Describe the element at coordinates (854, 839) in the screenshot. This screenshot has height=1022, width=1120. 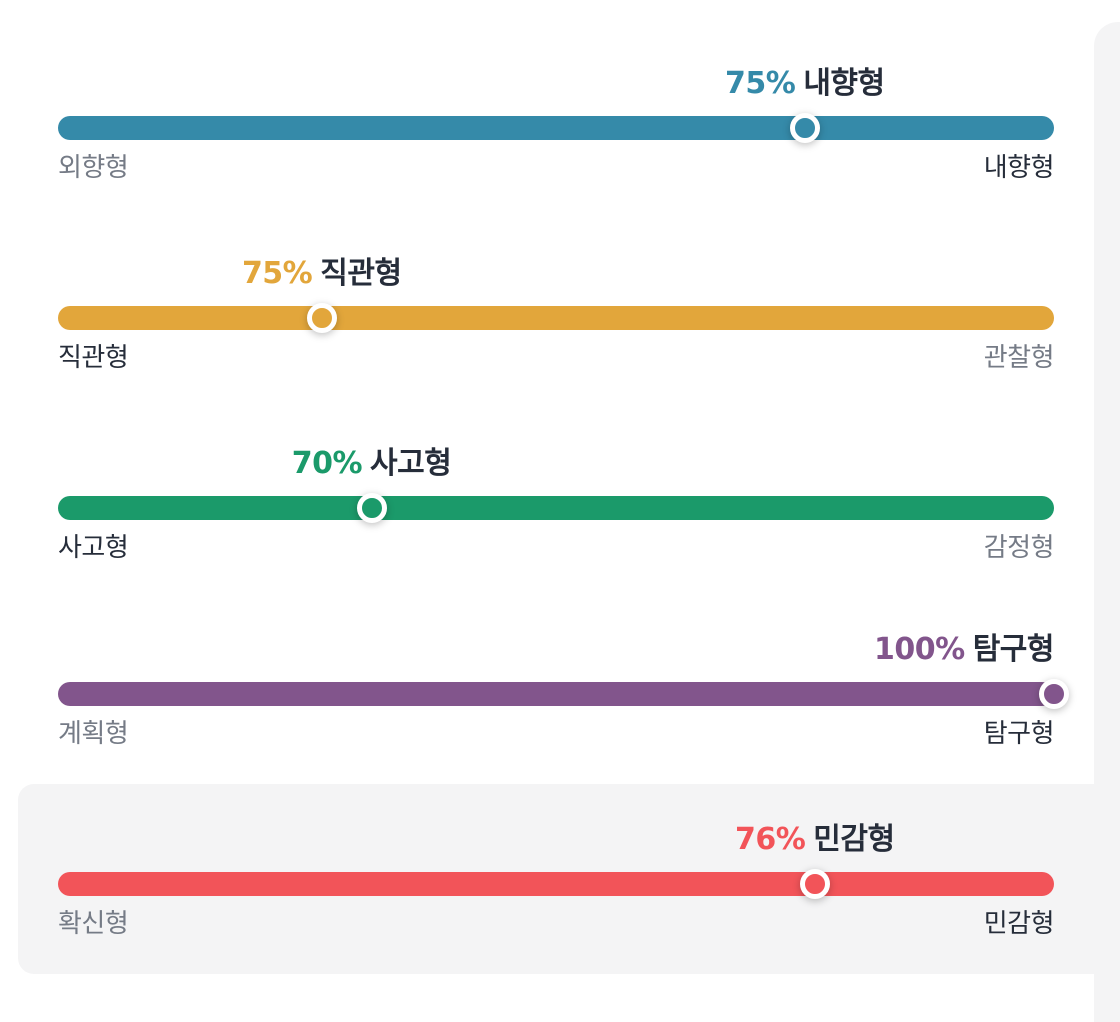
I see `trait-name: 민감형` at that location.